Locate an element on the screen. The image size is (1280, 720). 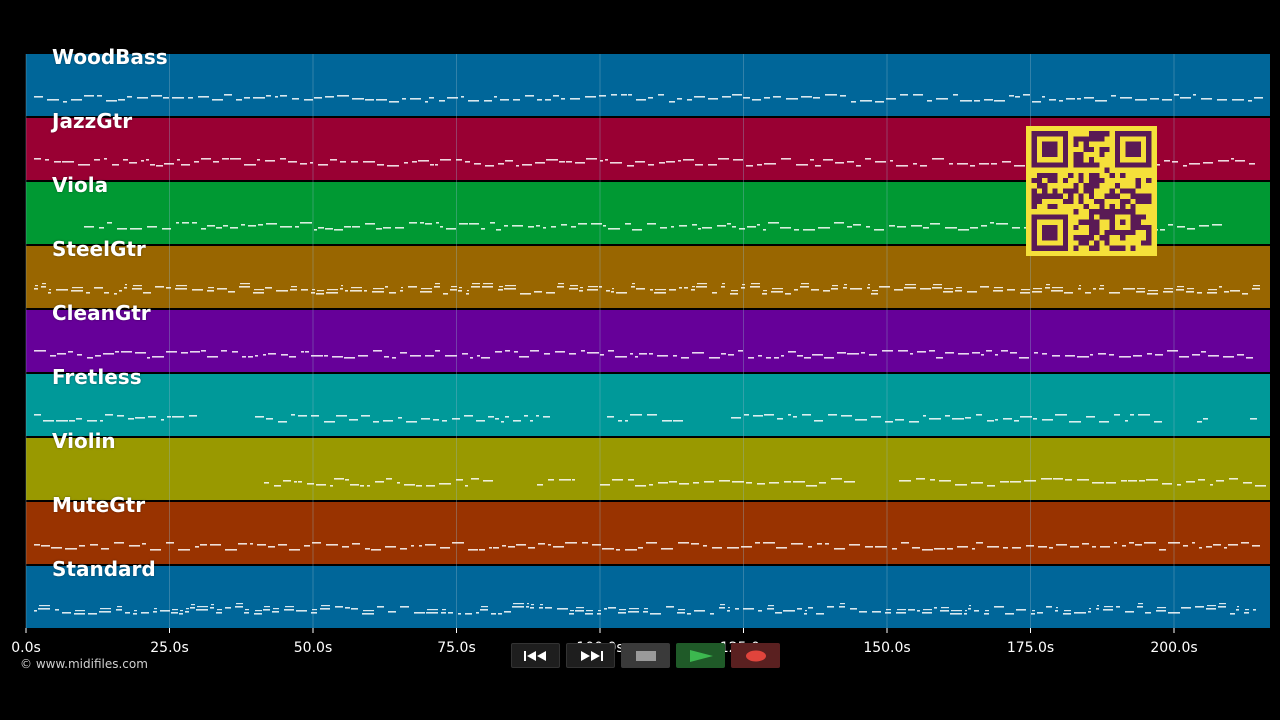
time-tick-label: 75.0s is located at coordinates (456, 648).